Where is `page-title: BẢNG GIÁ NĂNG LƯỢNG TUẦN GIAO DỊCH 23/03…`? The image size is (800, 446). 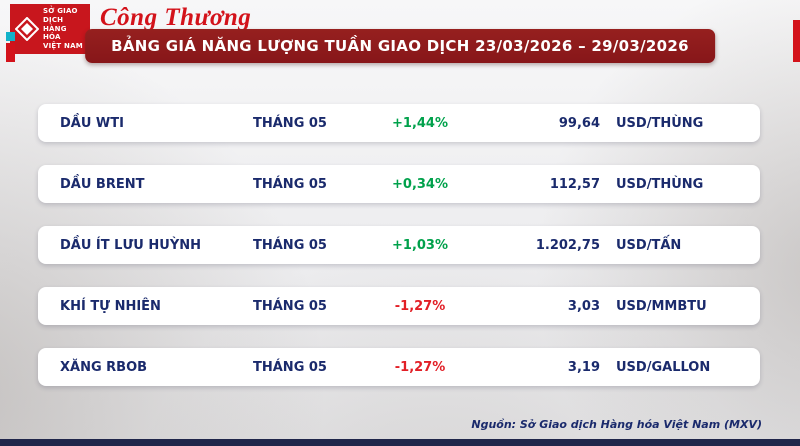 page-title: BẢNG GIÁ NĂNG LƯỢNG TUẦN GIAO DỊCH 23/03… is located at coordinates (400, 46).